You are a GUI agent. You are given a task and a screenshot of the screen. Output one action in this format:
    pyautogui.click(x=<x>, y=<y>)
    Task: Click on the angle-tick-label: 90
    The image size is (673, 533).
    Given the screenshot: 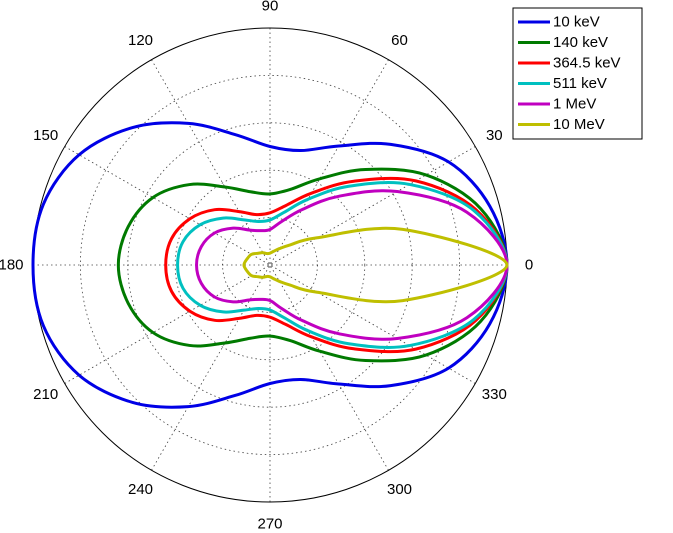 What is the action you would take?
    pyautogui.click(x=270, y=7)
    